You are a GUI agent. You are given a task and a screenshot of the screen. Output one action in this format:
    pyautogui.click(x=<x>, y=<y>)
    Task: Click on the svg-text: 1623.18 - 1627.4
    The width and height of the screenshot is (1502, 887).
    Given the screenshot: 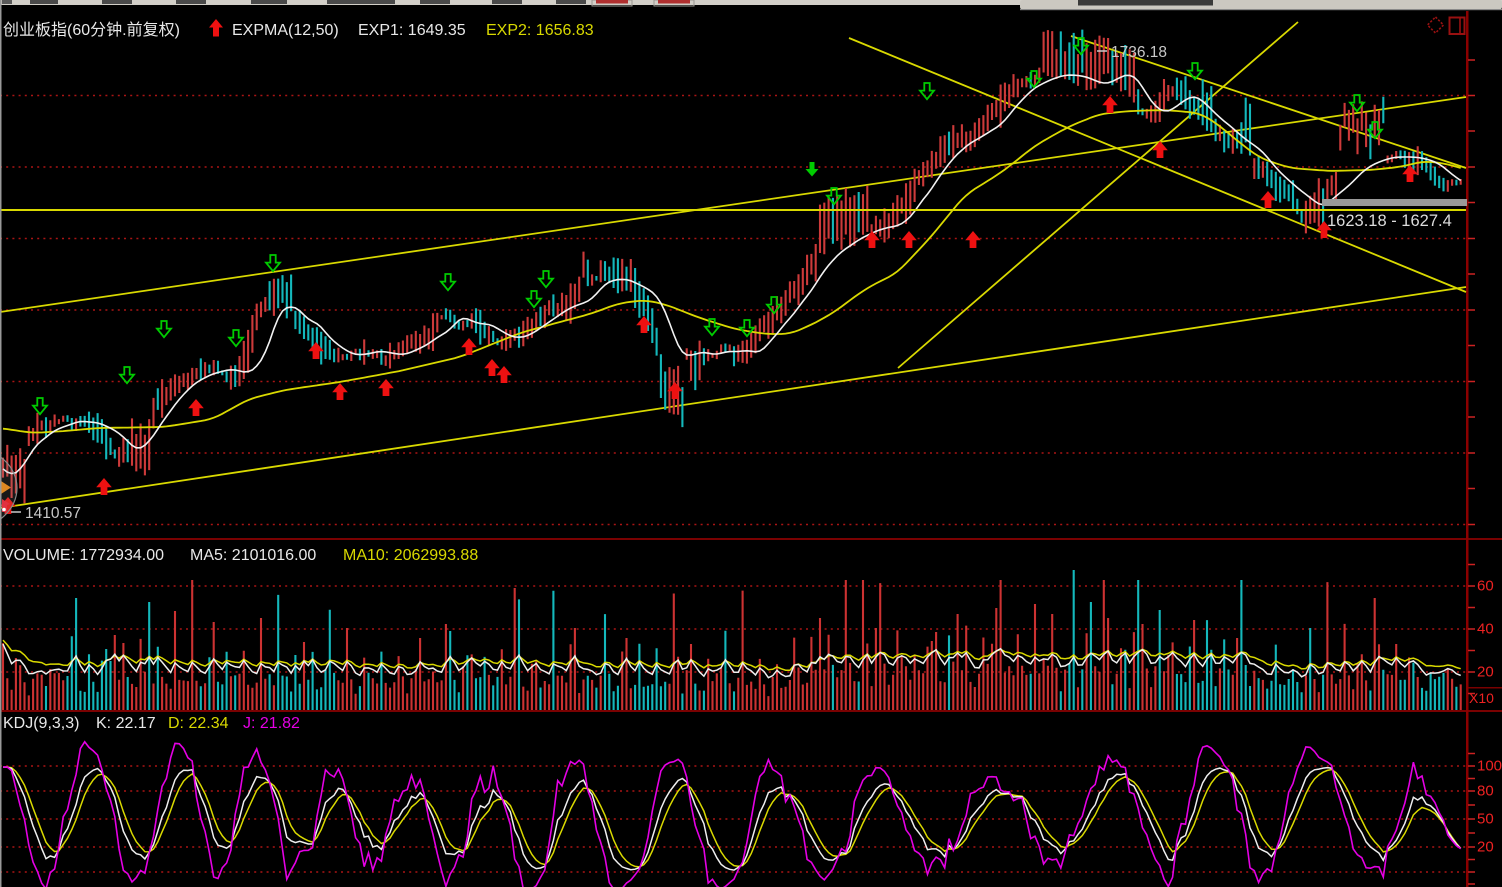 What is the action you would take?
    pyautogui.click(x=1389, y=221)
    